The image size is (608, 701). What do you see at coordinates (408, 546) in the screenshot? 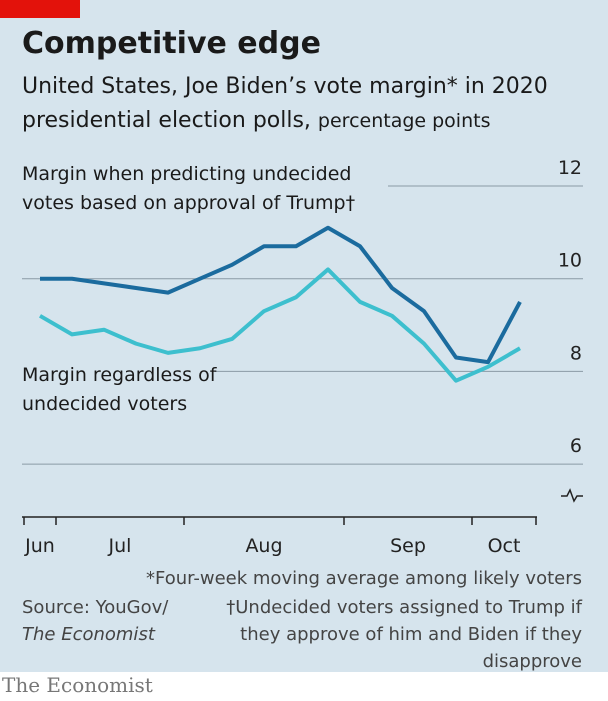
I see `x-tick-label: Sep` at bounding box center [408, 546].